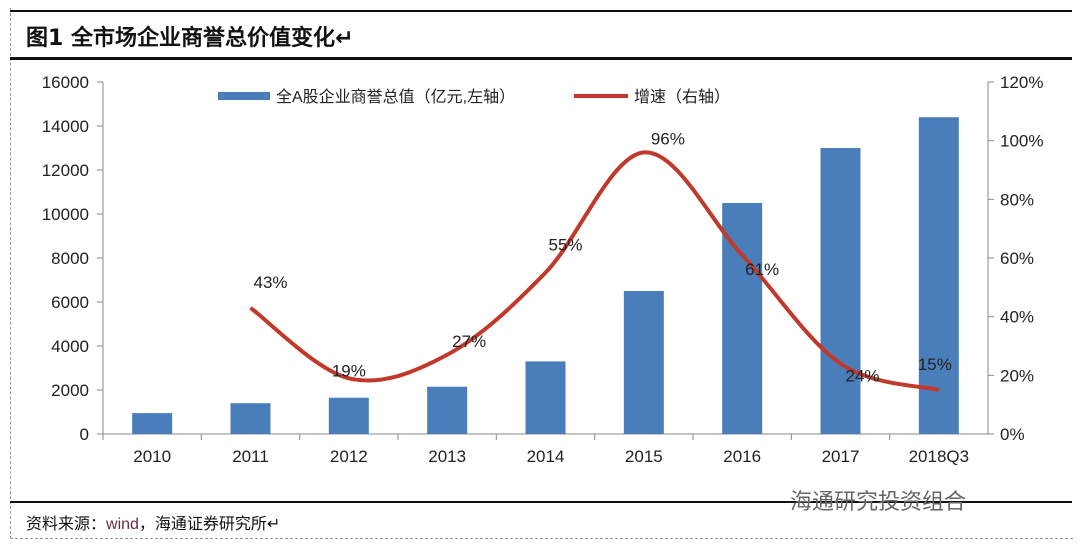 This screenshot has height=546, width=1080. I want to click on x-tick-label: 2016, so click(742, 456).